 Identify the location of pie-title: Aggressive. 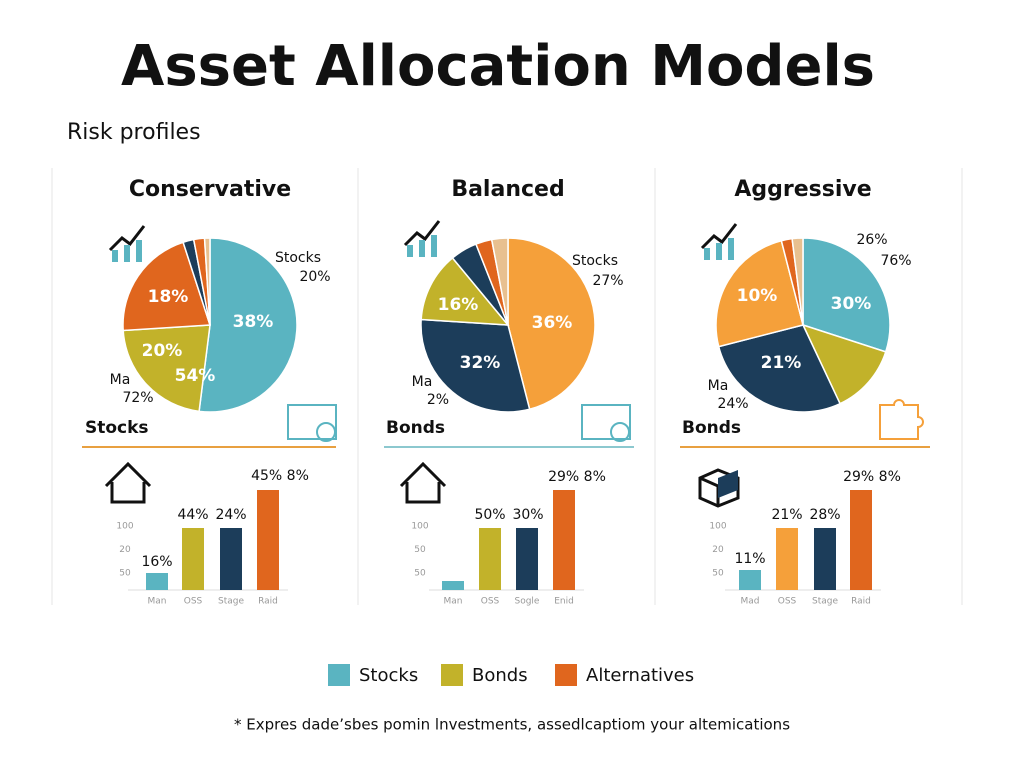
(802, 189).